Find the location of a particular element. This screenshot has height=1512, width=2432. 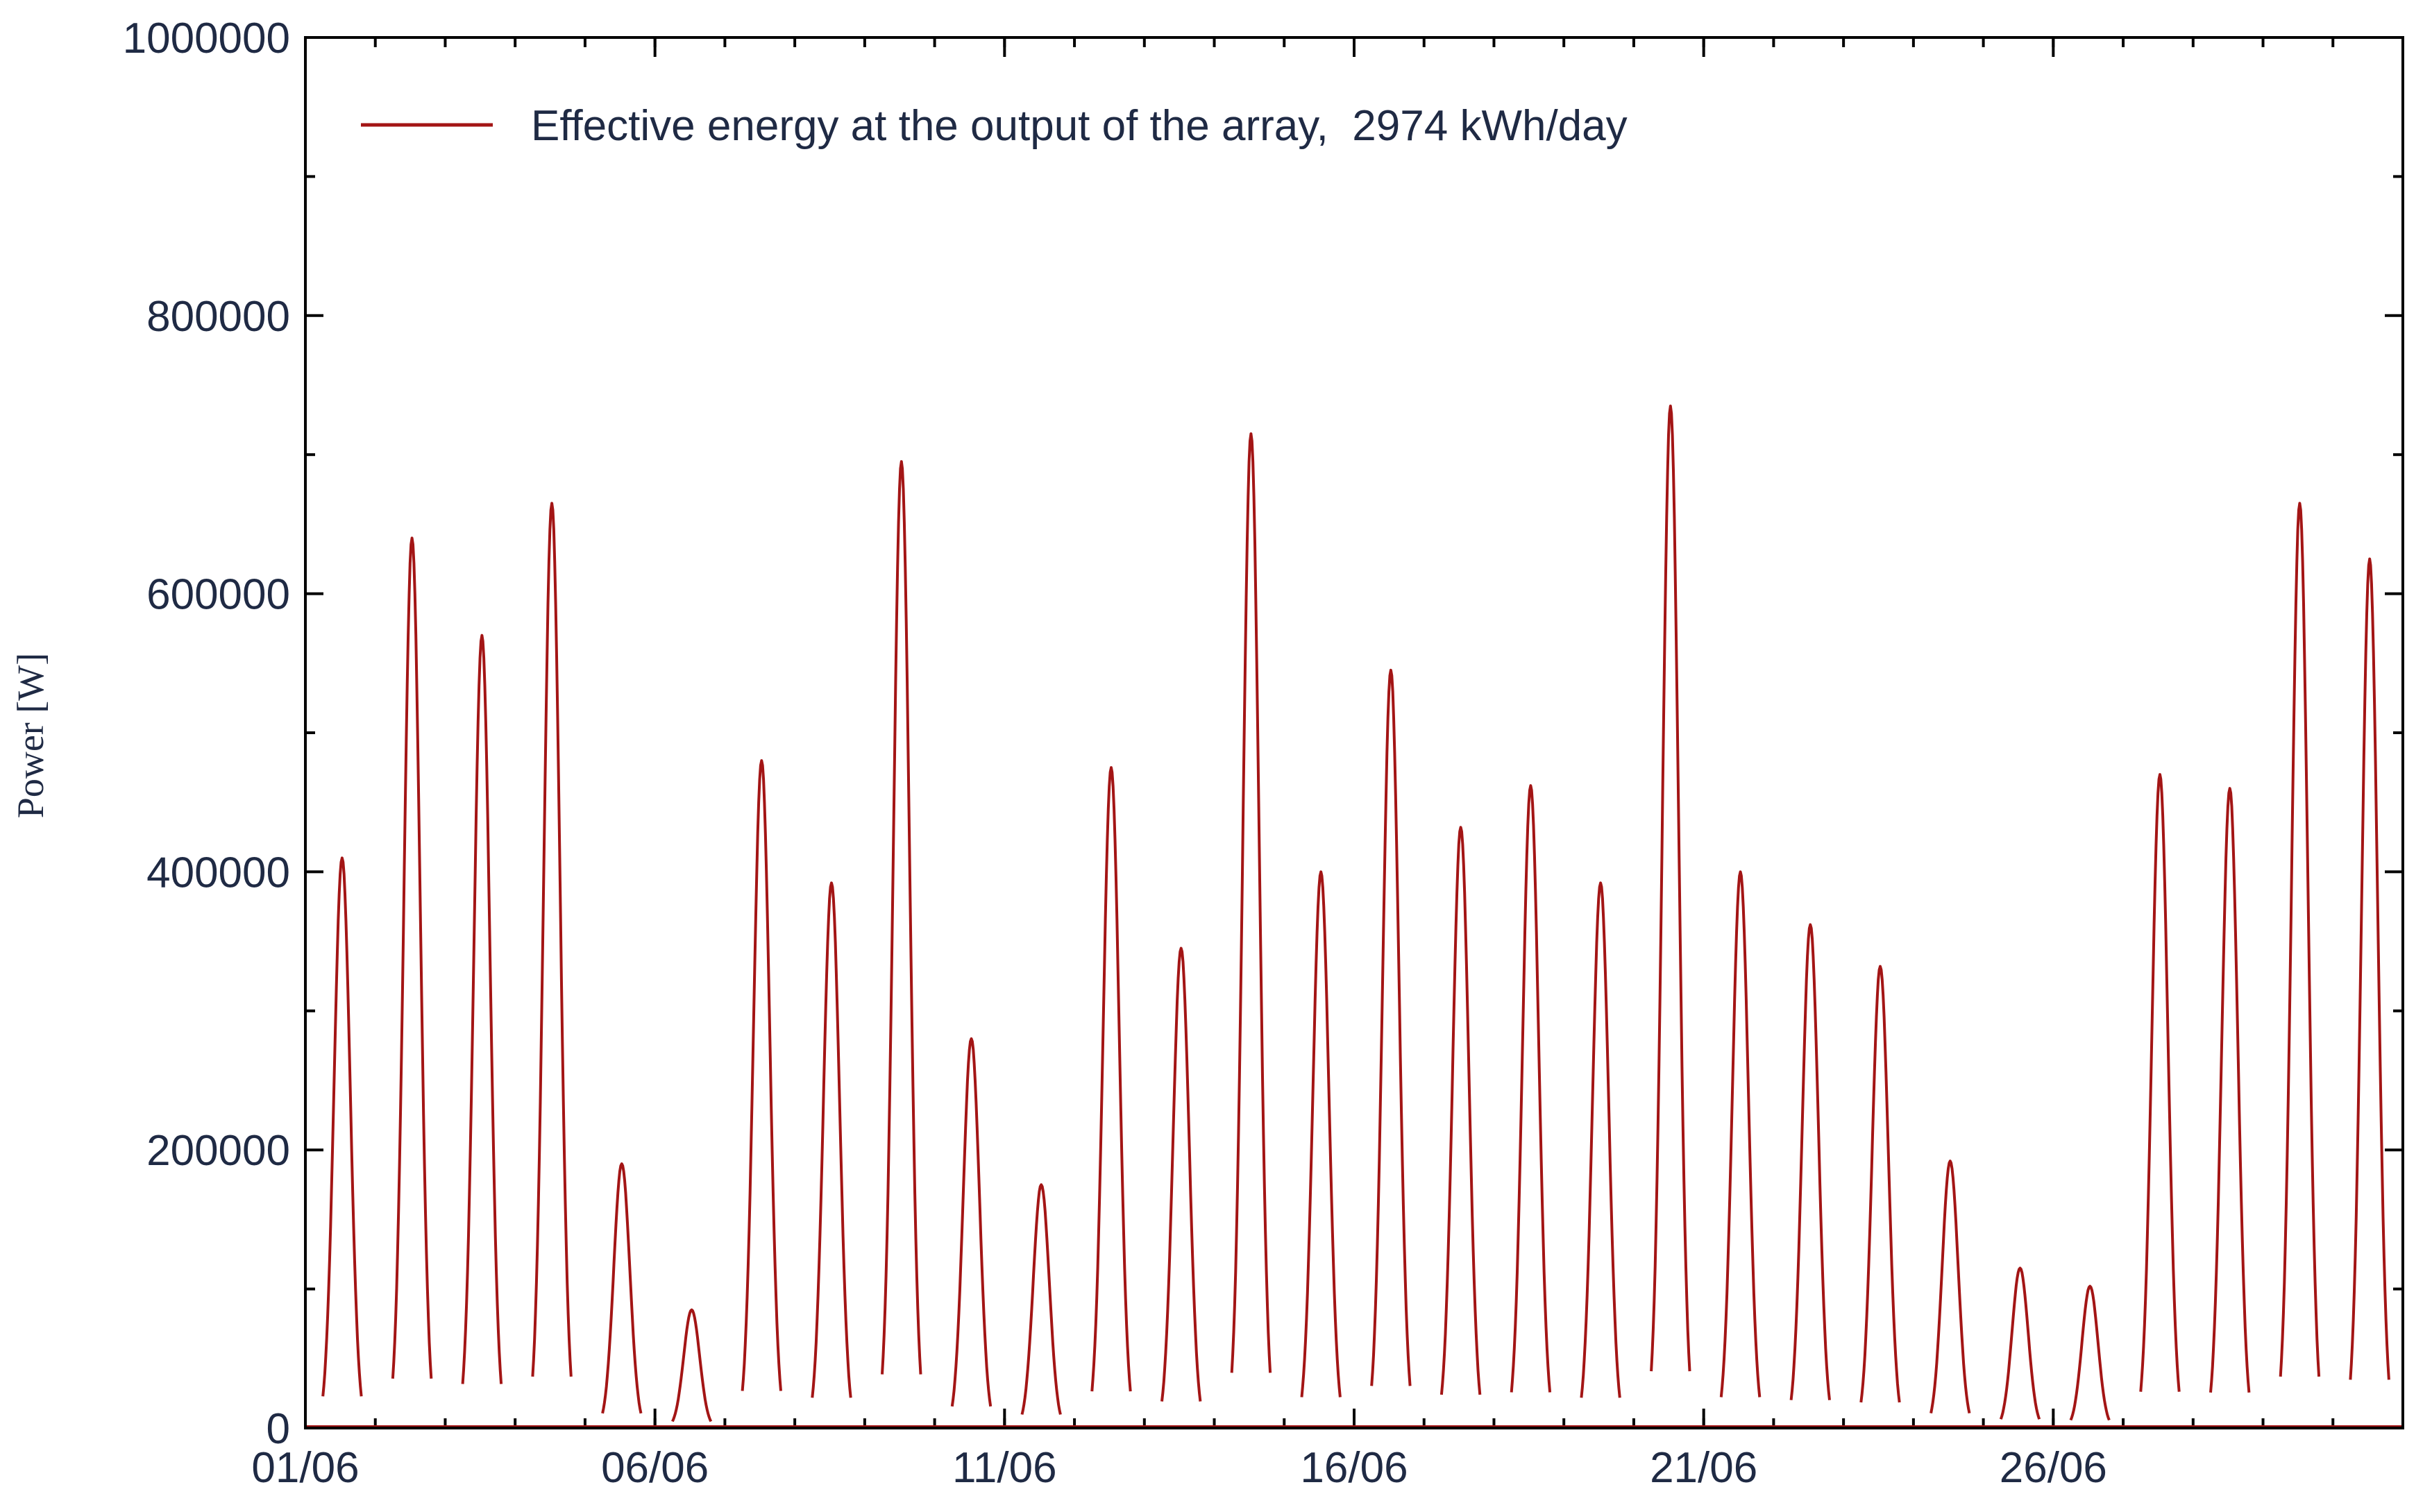

y-tick-label: 1000000 is located at coordinates (206, 38).